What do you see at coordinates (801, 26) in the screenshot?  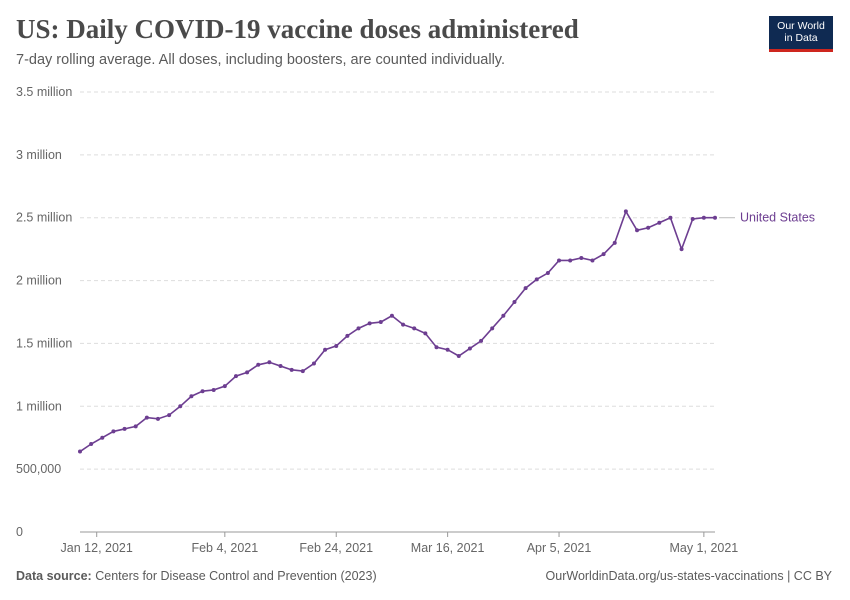 I see `logo-line-1: Our World` at bounding box center [801, 26].